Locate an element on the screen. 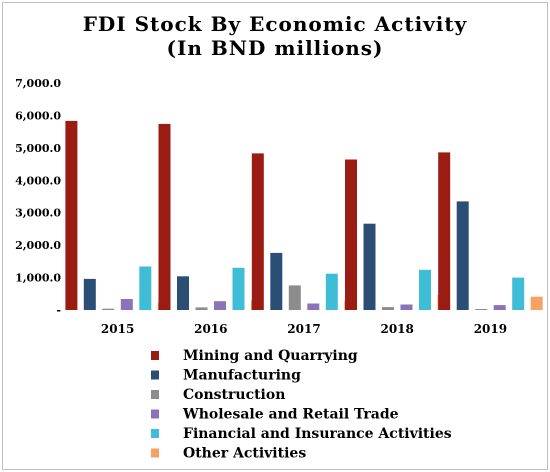 This screenshot has width=550, height=472. y-tick-label: - is located at coordinates (58, 310).